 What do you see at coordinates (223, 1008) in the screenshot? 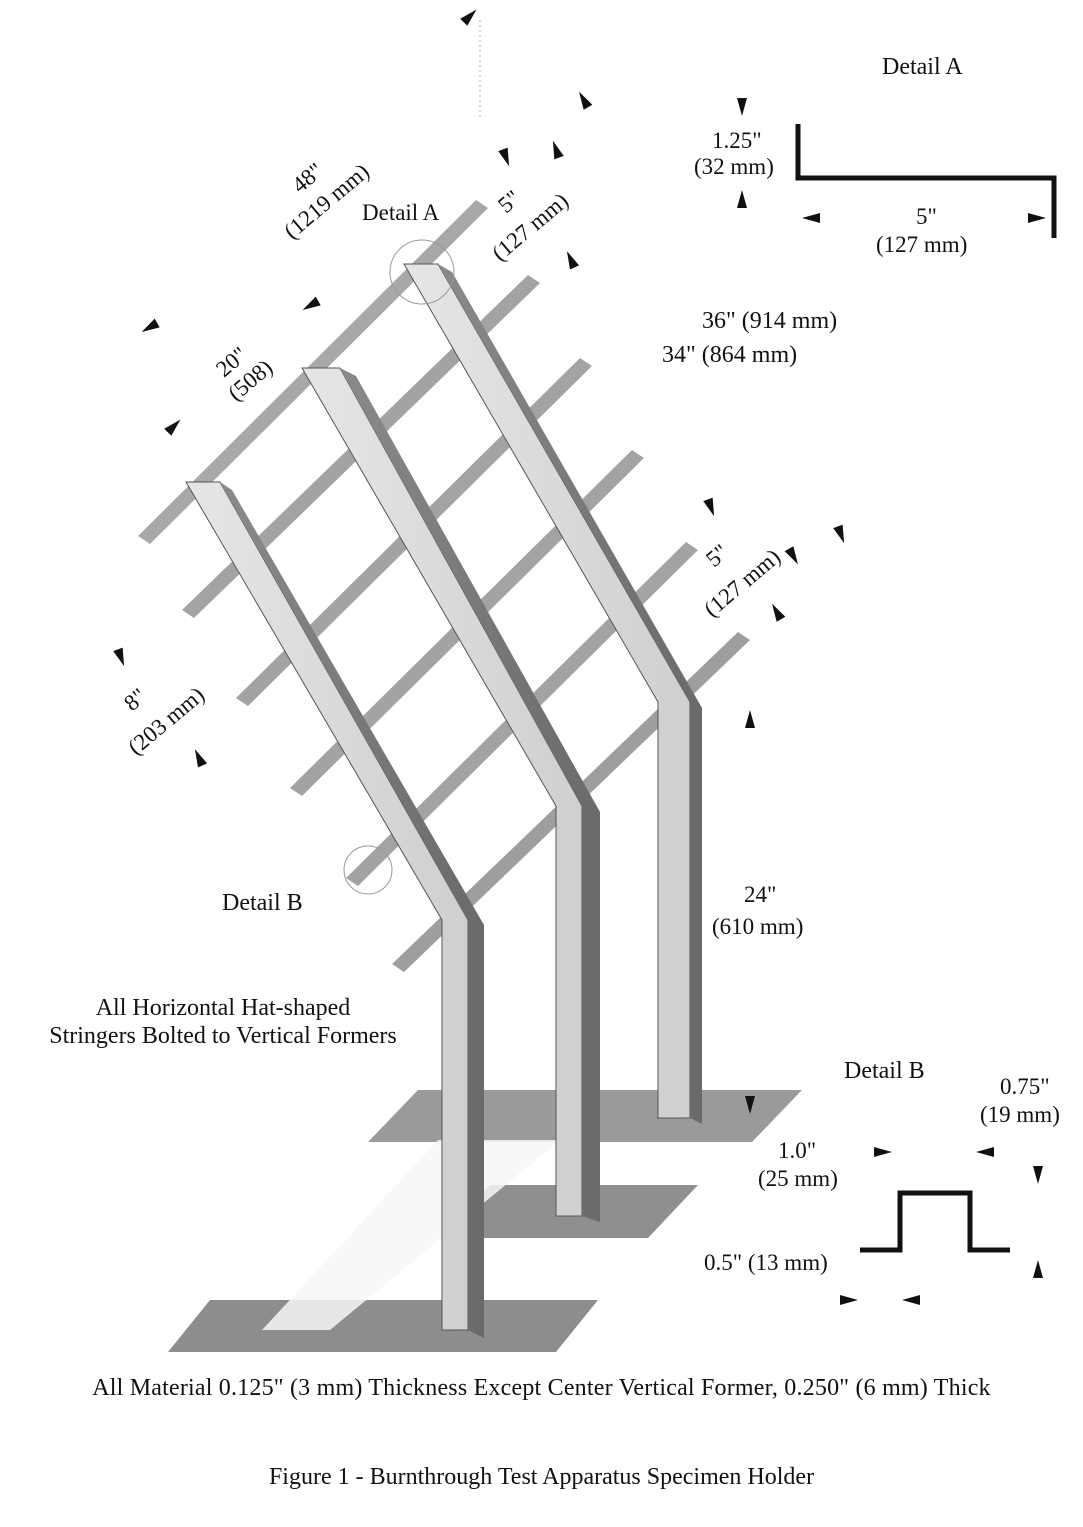
I see `stringers-note-line1: All Horizontal Hat-shaped` at bounding box center [223, 1008].